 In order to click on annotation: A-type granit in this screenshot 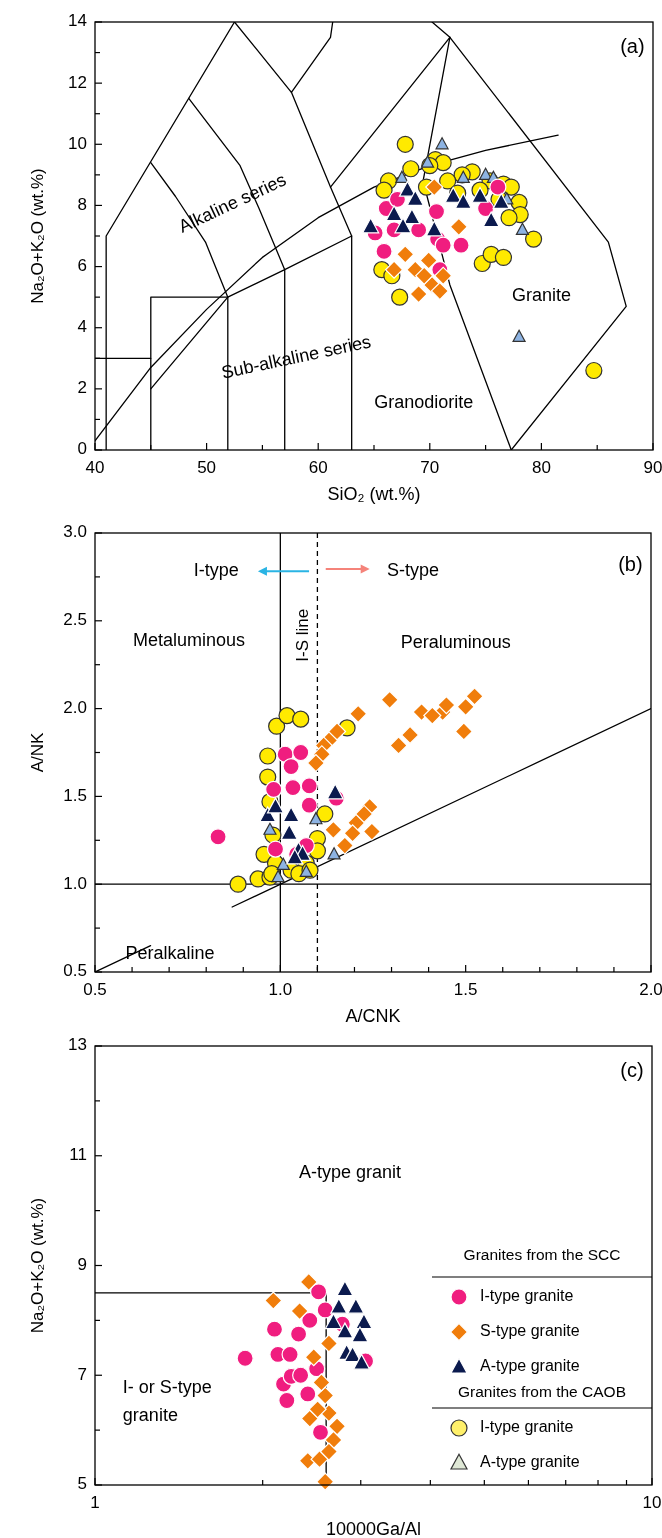, I will do `click(350, 1172)`.